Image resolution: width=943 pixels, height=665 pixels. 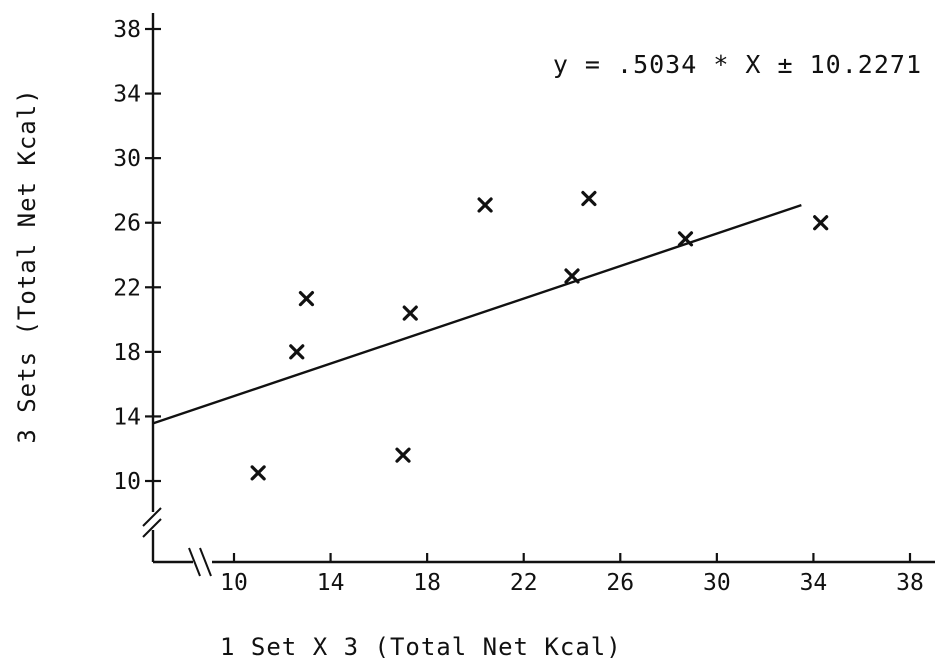 What do you see at coordinates (524, 583) in the screenshot?
I see `x-tick-label: 22` at bounding box center [524, 583].